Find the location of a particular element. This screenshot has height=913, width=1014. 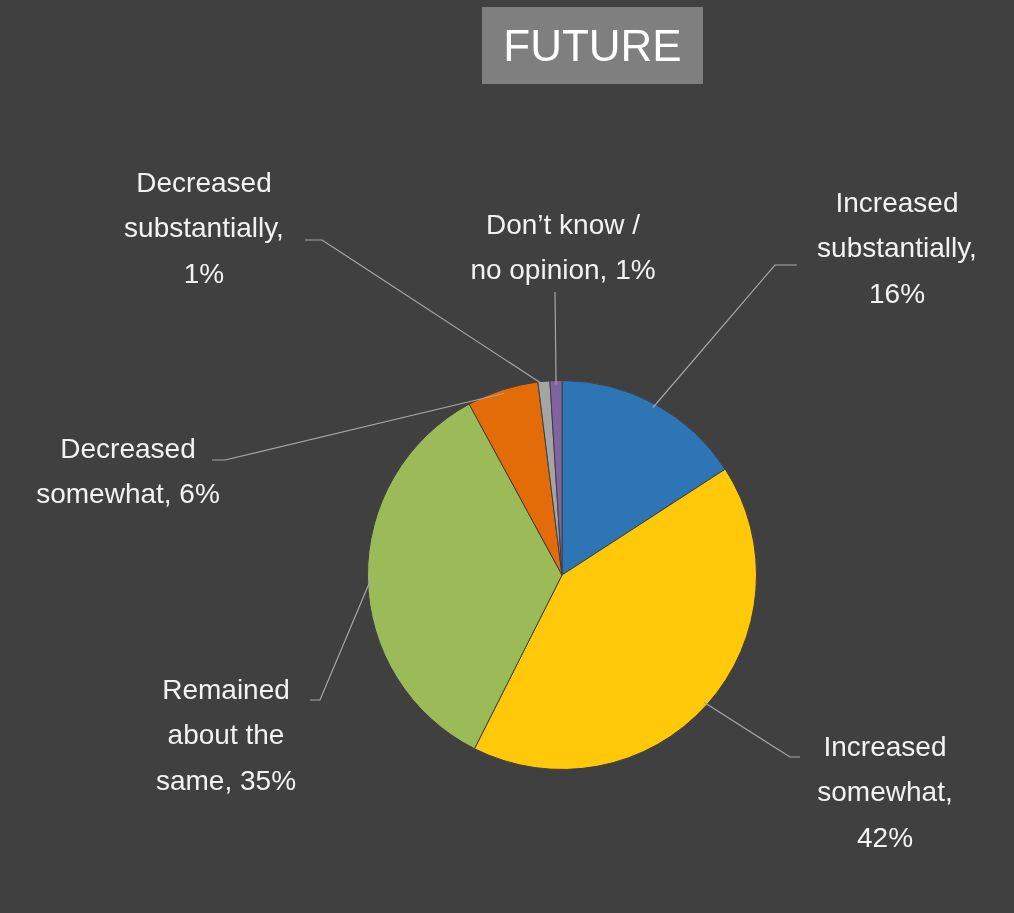

slice-label: Increased substantially, 16% is located at coordinates (897, 247).